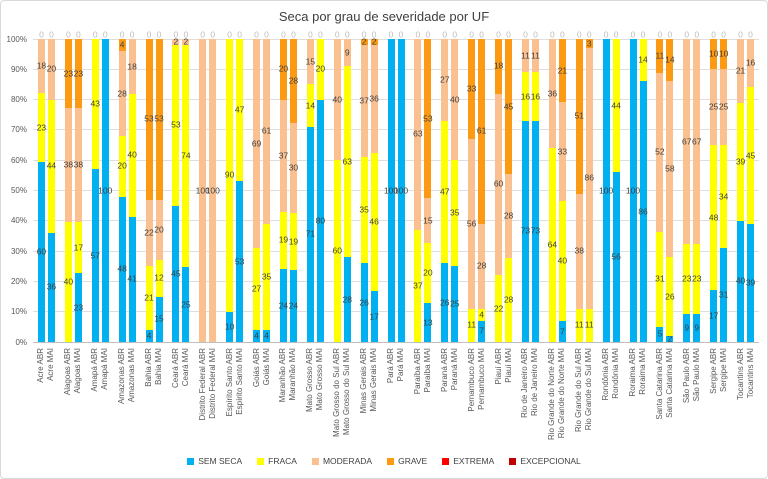 This screenshot has width=768, height=479. I want to click on legend-label: SEM SECA, so click(220, 461).